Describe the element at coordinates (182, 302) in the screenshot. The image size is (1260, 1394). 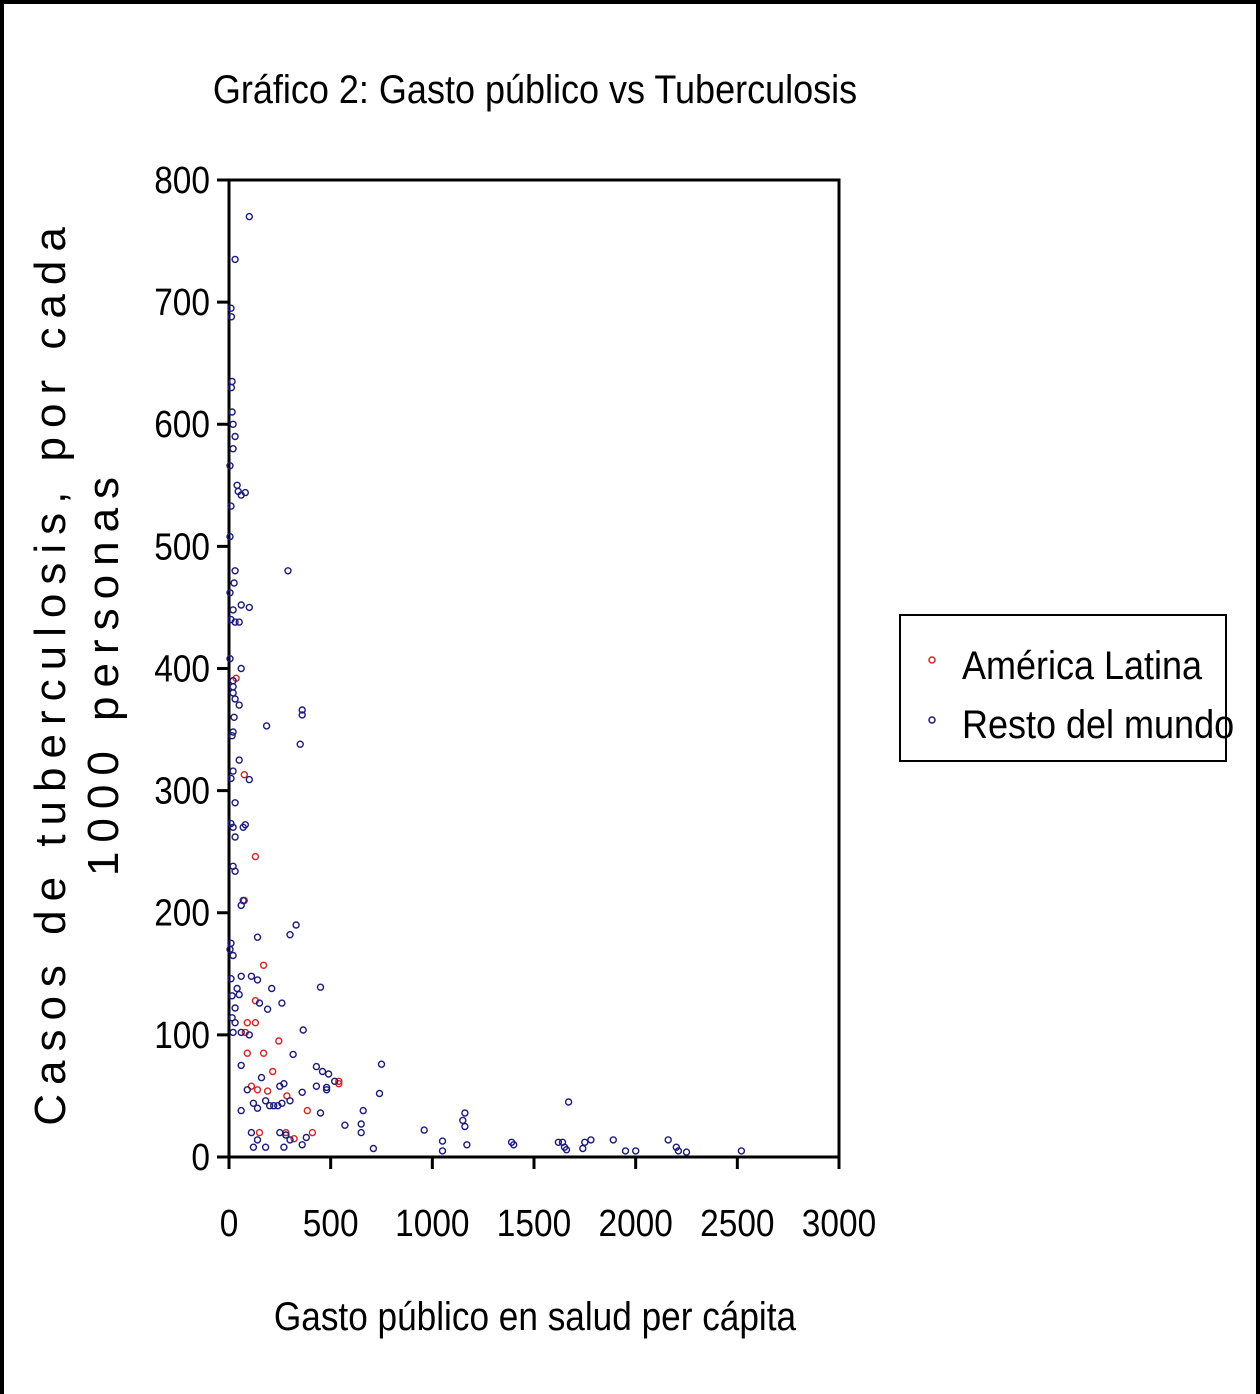
I see `y-tick-label: 700` at that location.